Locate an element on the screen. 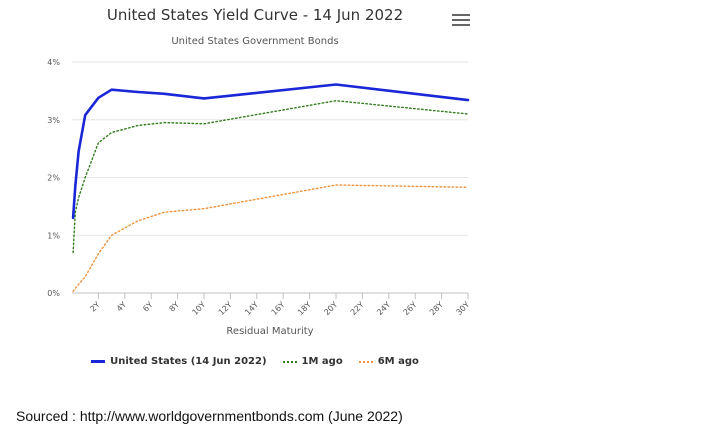  y-tick-label: 1% is located at coordinates (53, 235).